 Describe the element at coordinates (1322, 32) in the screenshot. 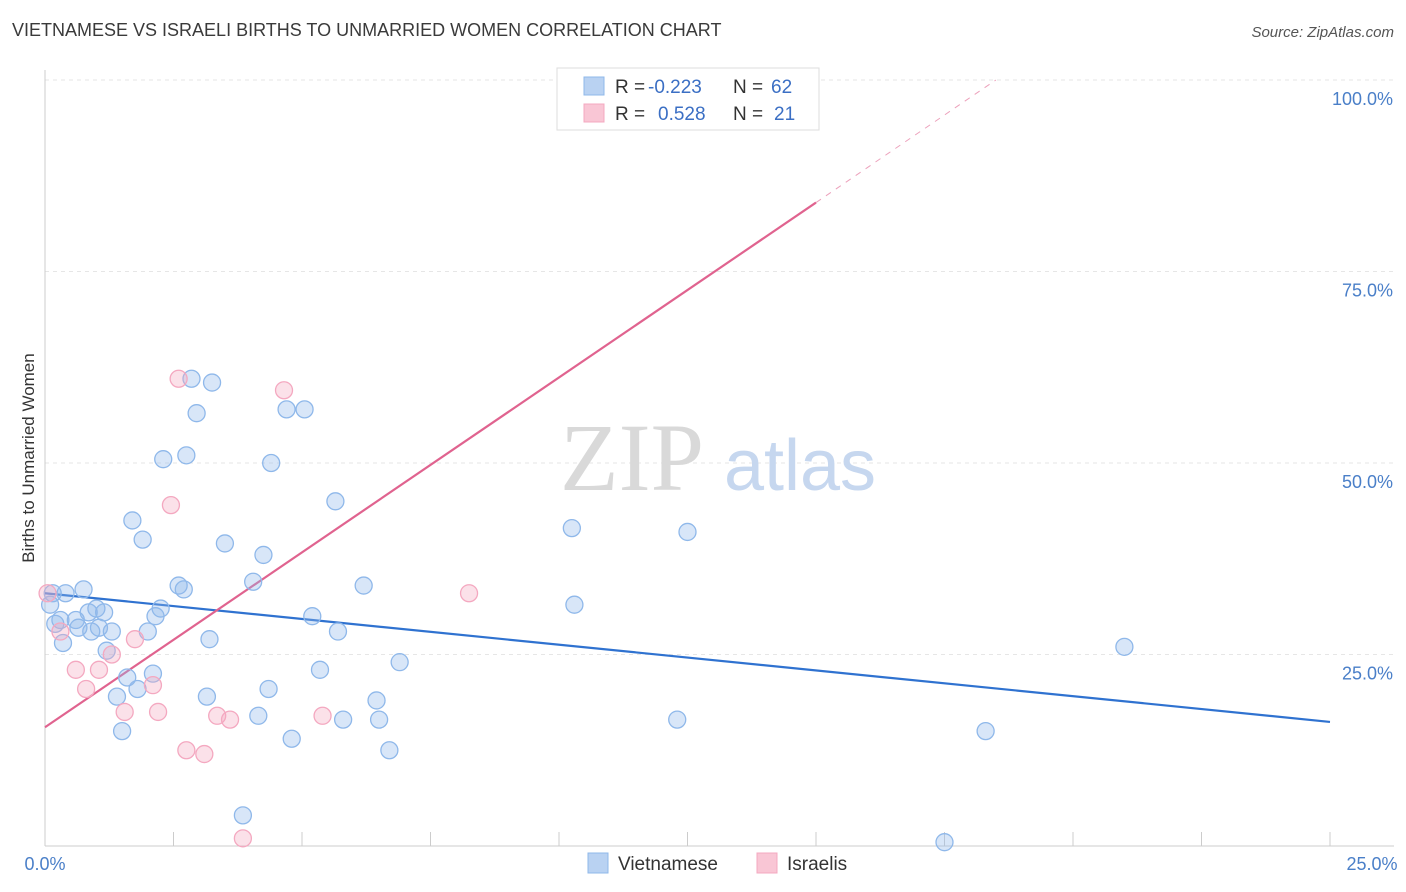

I see `chart-source: Source: ZipAtlas.com` at that location.